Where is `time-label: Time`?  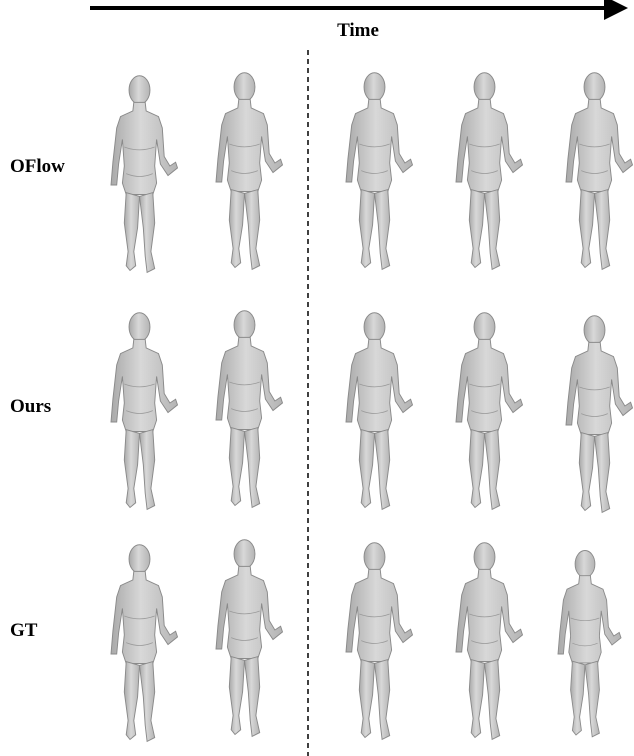 time-label: Time is located at coordinates (358, 30).